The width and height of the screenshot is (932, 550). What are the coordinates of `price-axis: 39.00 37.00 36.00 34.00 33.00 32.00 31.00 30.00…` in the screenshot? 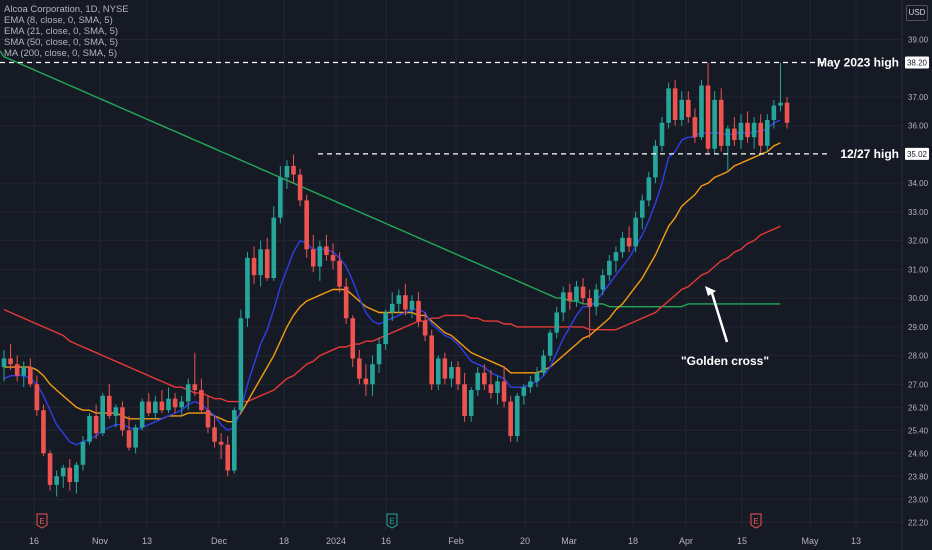 It's located at (915, 275).